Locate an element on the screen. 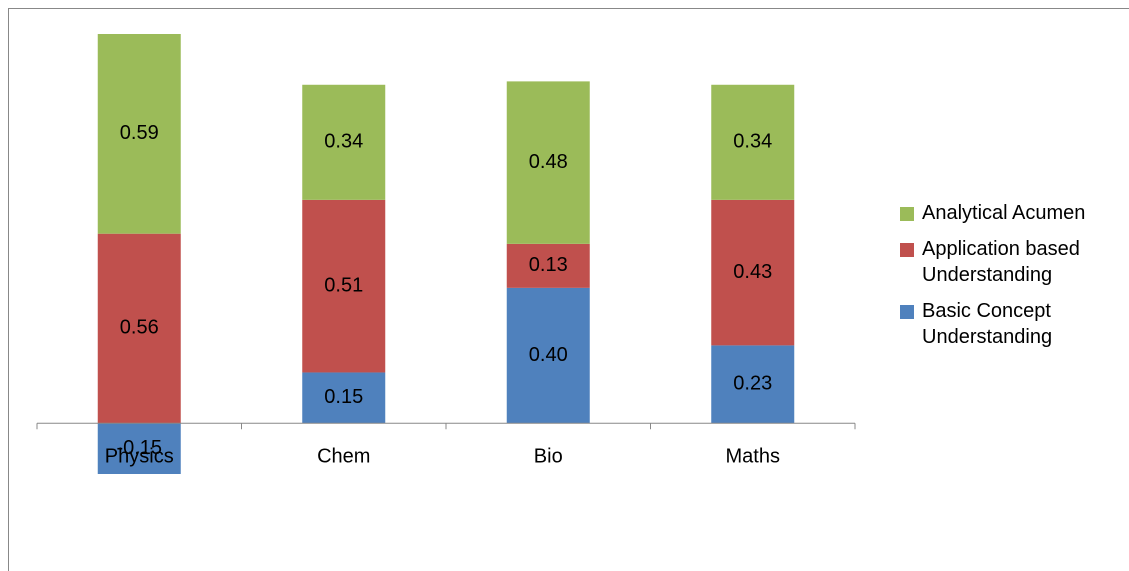 Image resolution: width=1129 pixels, height=571 pixels. value-label: 0.56 is located at coordinates (139, 328).